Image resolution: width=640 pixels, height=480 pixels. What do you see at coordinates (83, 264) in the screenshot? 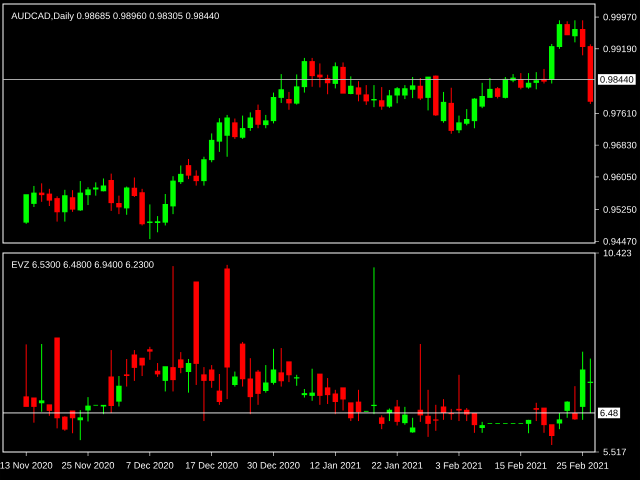
I see `text: EVZ 6.5300 6.4800 6.9400 6.2300` at bounding box center [83, 264].